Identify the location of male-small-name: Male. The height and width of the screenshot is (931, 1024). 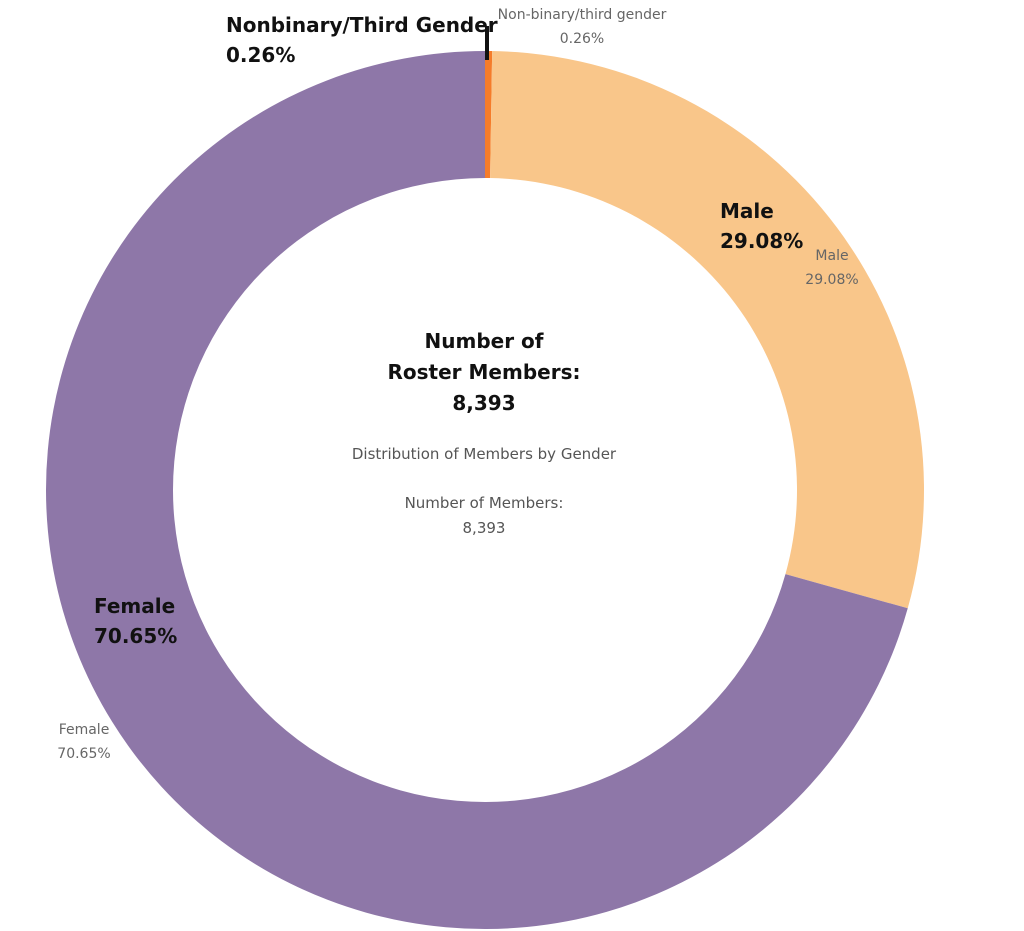
(831, 256).